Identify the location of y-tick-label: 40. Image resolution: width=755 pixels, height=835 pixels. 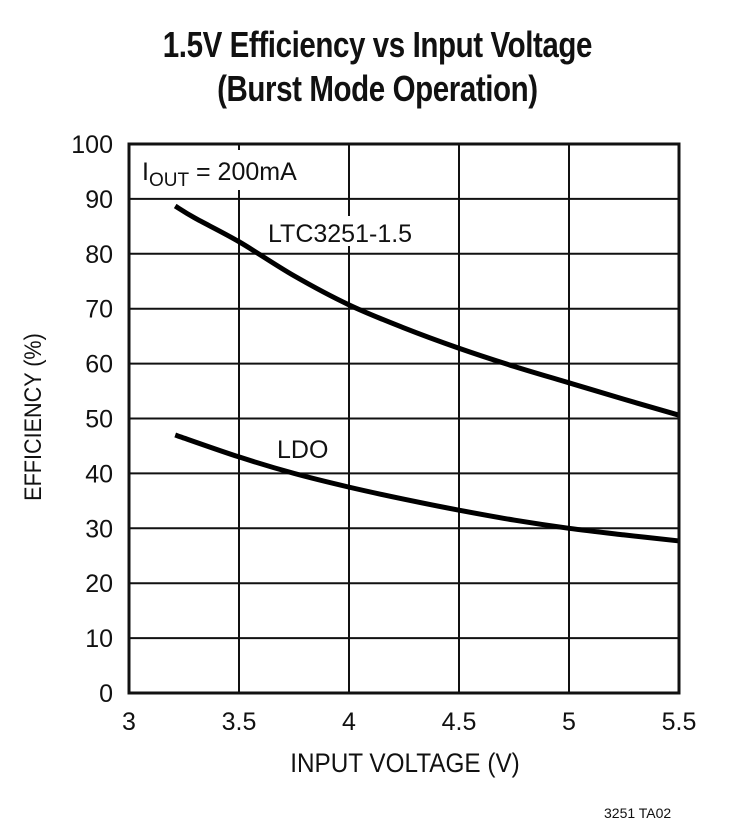
(99, 474).